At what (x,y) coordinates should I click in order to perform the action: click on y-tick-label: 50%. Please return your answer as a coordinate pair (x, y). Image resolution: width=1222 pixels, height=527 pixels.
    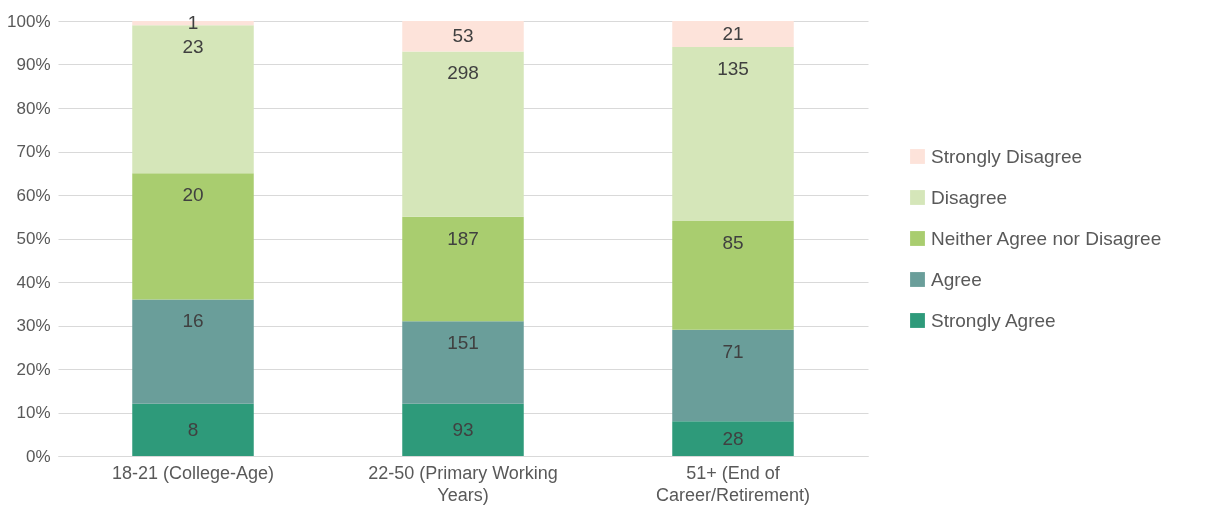
    Looking at the image, I should click on (33, 238).